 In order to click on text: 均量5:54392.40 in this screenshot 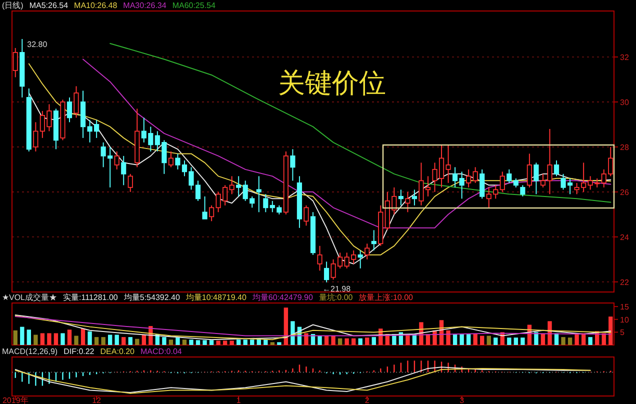, I will do `click(151, 297)`.